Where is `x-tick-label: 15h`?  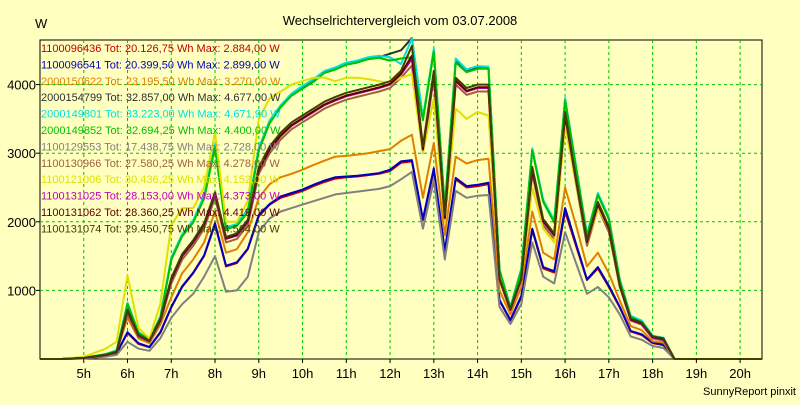
x-tick-label: 15h is located at coordinates (521, 373).